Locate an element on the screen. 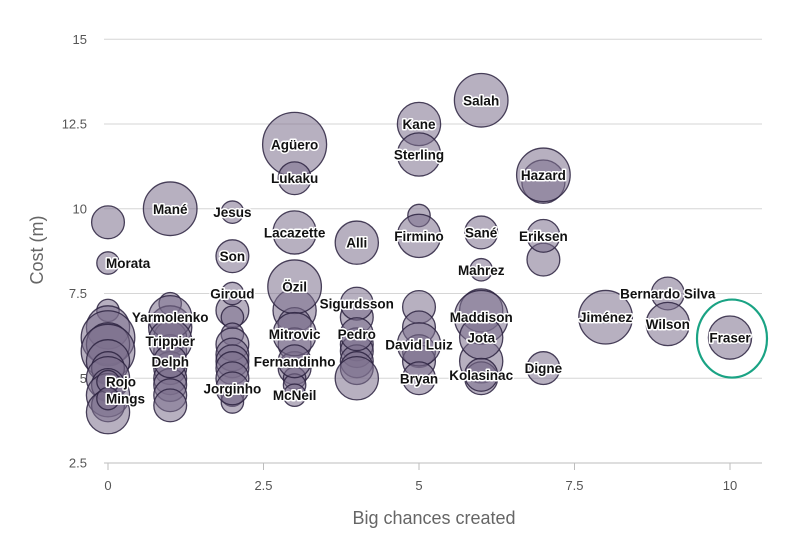 Image resolution: width=800 pixels, height=553 pixels. bubble-label: Jota is located at coordinates (481, 338).